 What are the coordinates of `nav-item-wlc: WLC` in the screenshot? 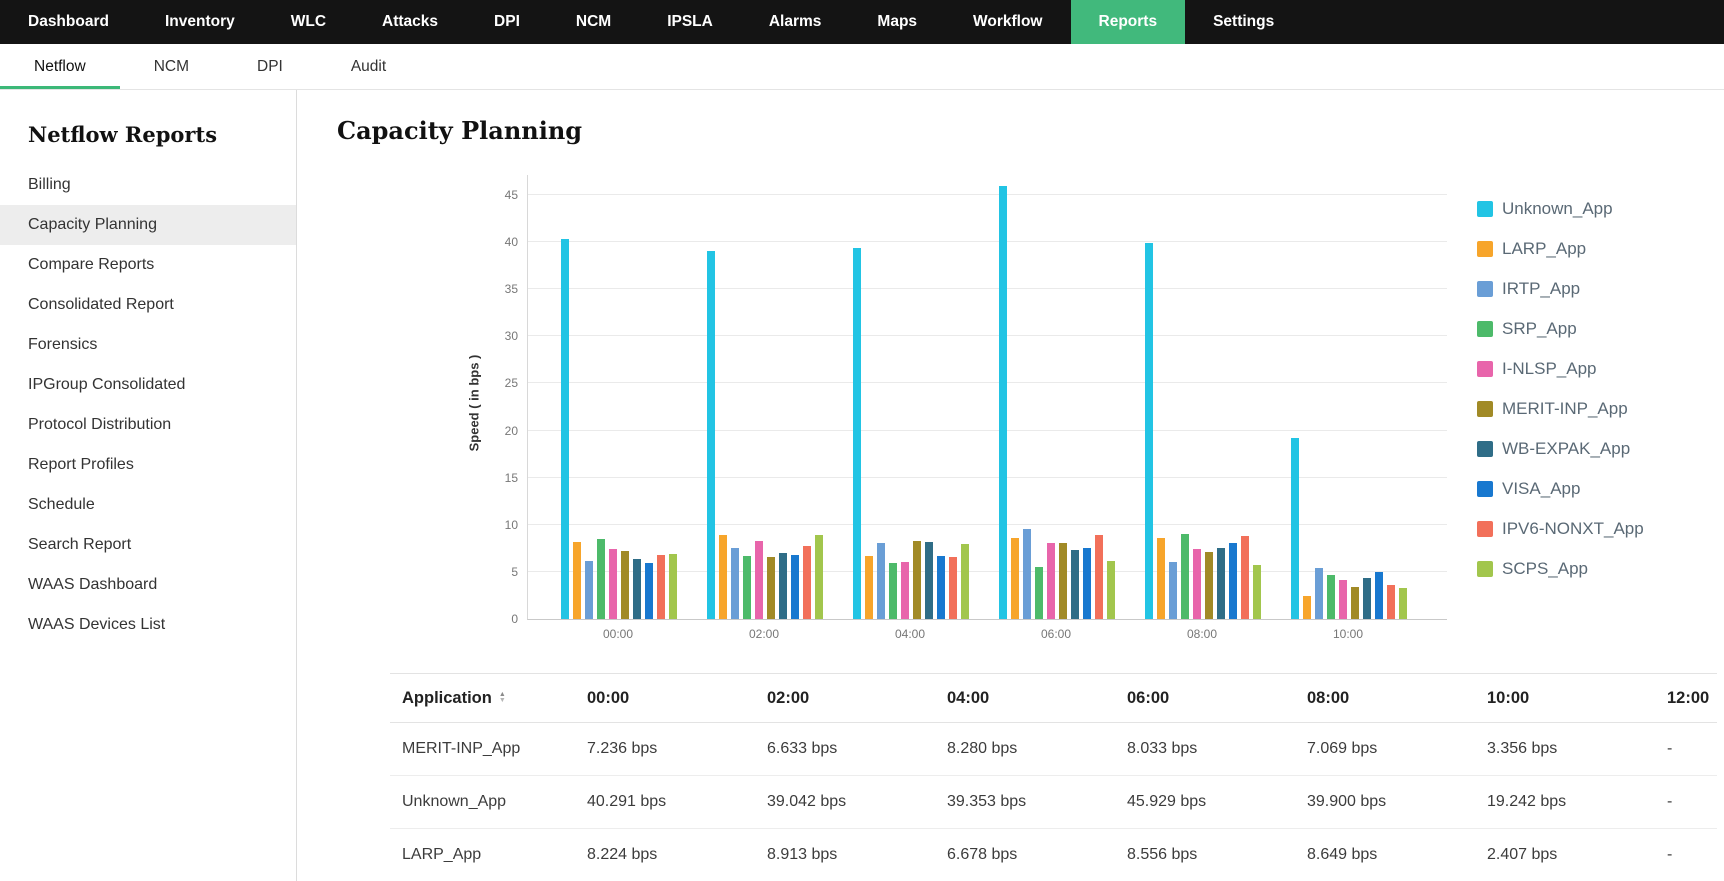 It's located at (308, 21).